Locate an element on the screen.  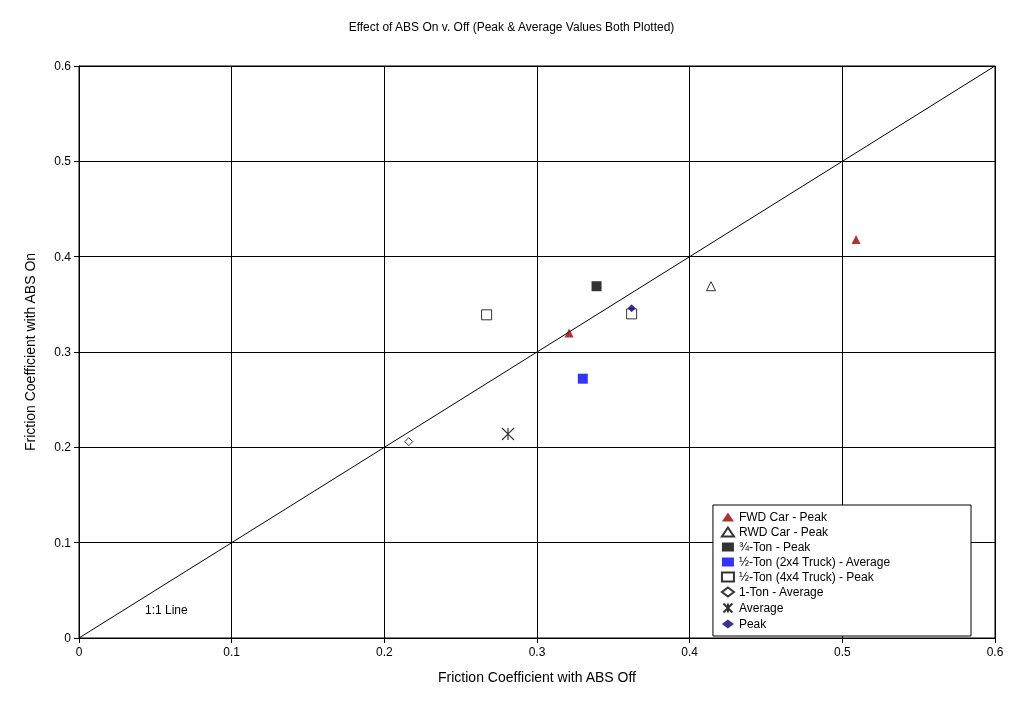
x-tick-label: 0.1 is located at coordinates (232, 652).